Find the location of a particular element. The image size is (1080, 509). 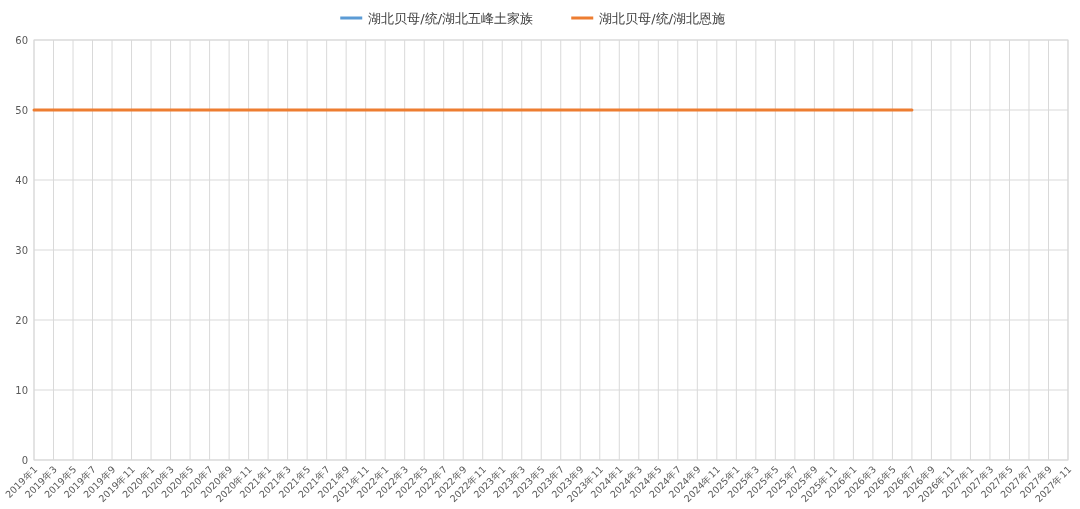

legend-label: 湖北贝母/统/湖北恩施 is located at coordinates (662, 18).